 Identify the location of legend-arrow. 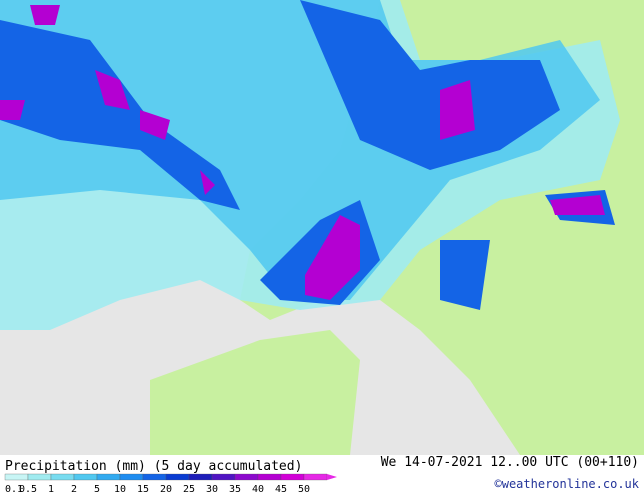
(332, 477).